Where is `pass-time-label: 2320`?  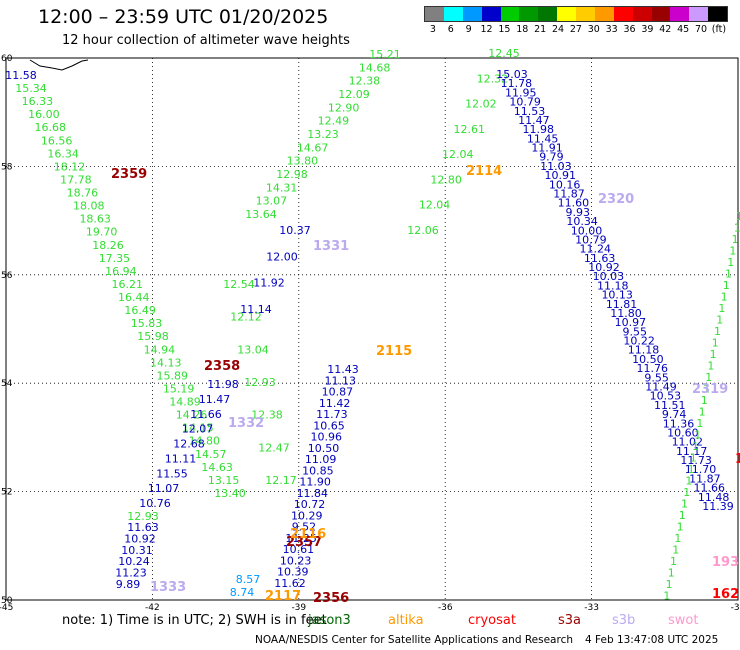 pass-time-label: 2320 is located at coordinates (616, 199).